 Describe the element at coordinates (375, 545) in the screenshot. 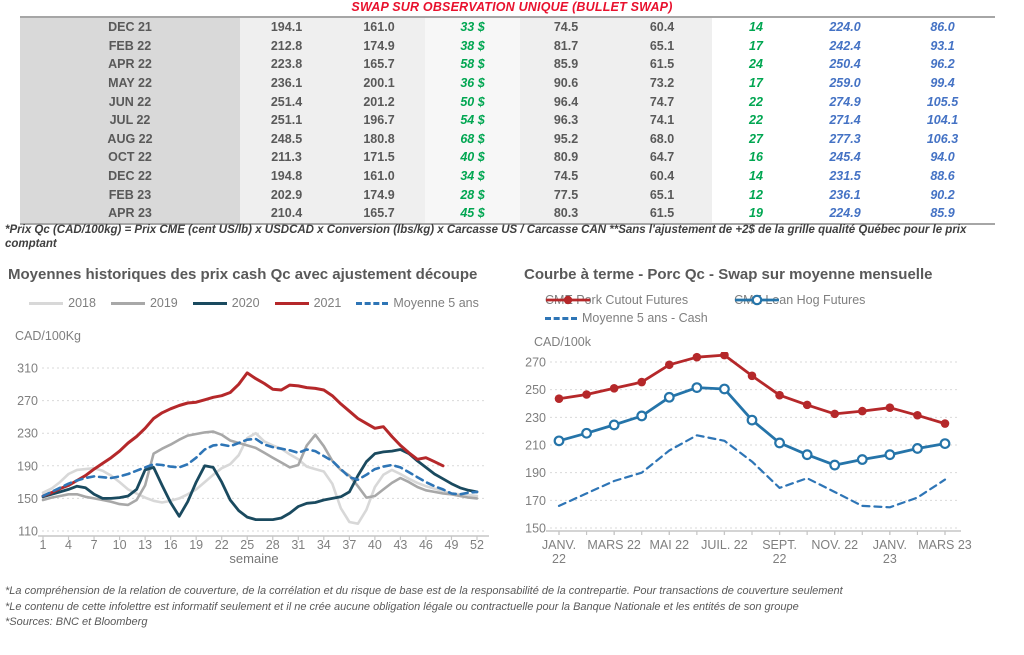

I see `svg-text: 40` at that location.